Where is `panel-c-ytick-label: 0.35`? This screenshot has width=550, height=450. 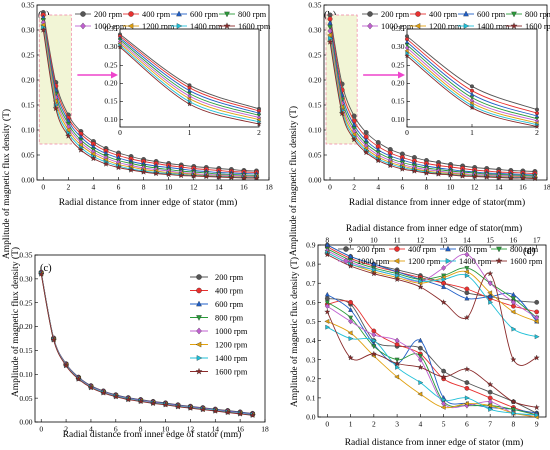 panel-c-ytick-label: 0.35 is located at coordinates (25, 255).